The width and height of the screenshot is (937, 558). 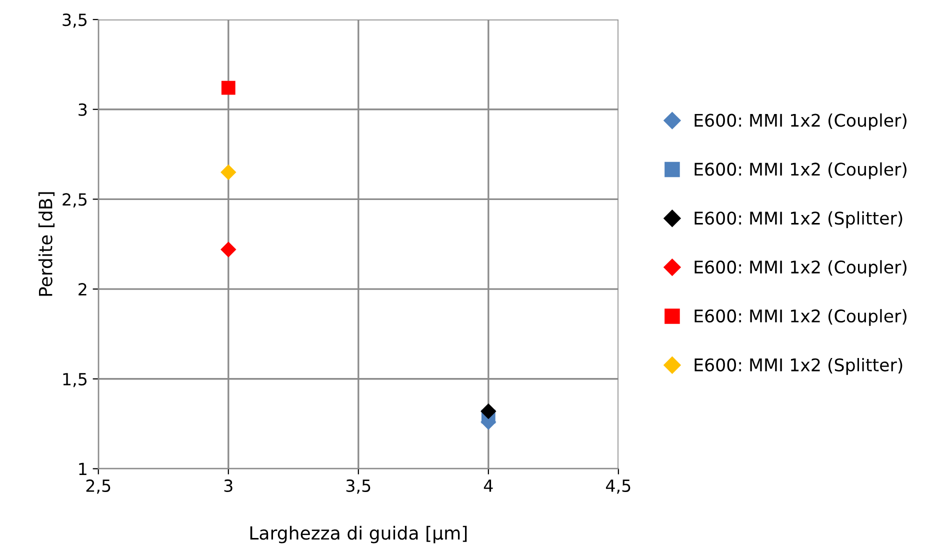 I want to click on y-axis-title: Perdite [dB], so click(x=46, y=244).